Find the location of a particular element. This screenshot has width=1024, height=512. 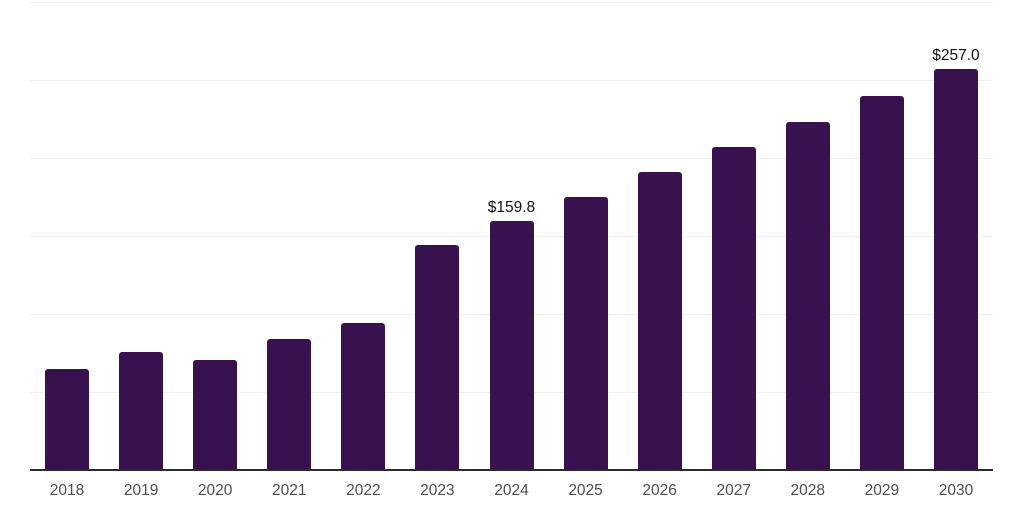

bar-2021 is located at coordinates (289, 404).